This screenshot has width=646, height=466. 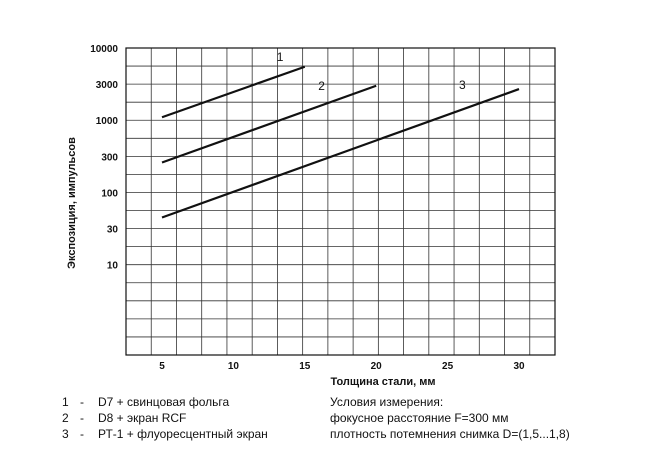 I want to click on x-tick-label: 20, so click(x=377, y=366).